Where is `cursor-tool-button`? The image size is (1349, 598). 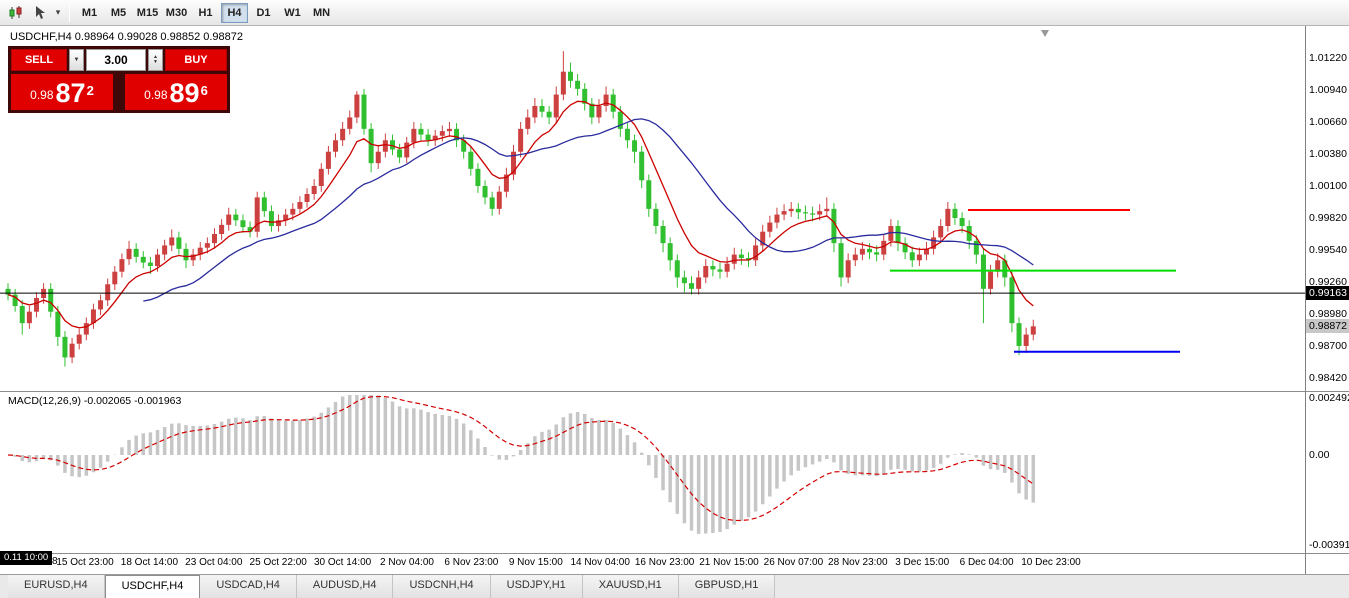 cursor-tool-button is located at coordinates (40, 13).